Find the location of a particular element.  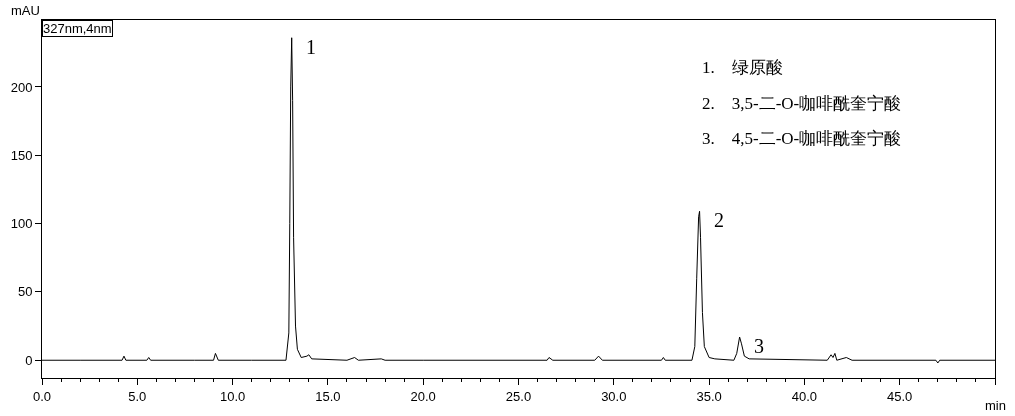

x-tick-label: 25.0 is located at coordinates (518, 396).